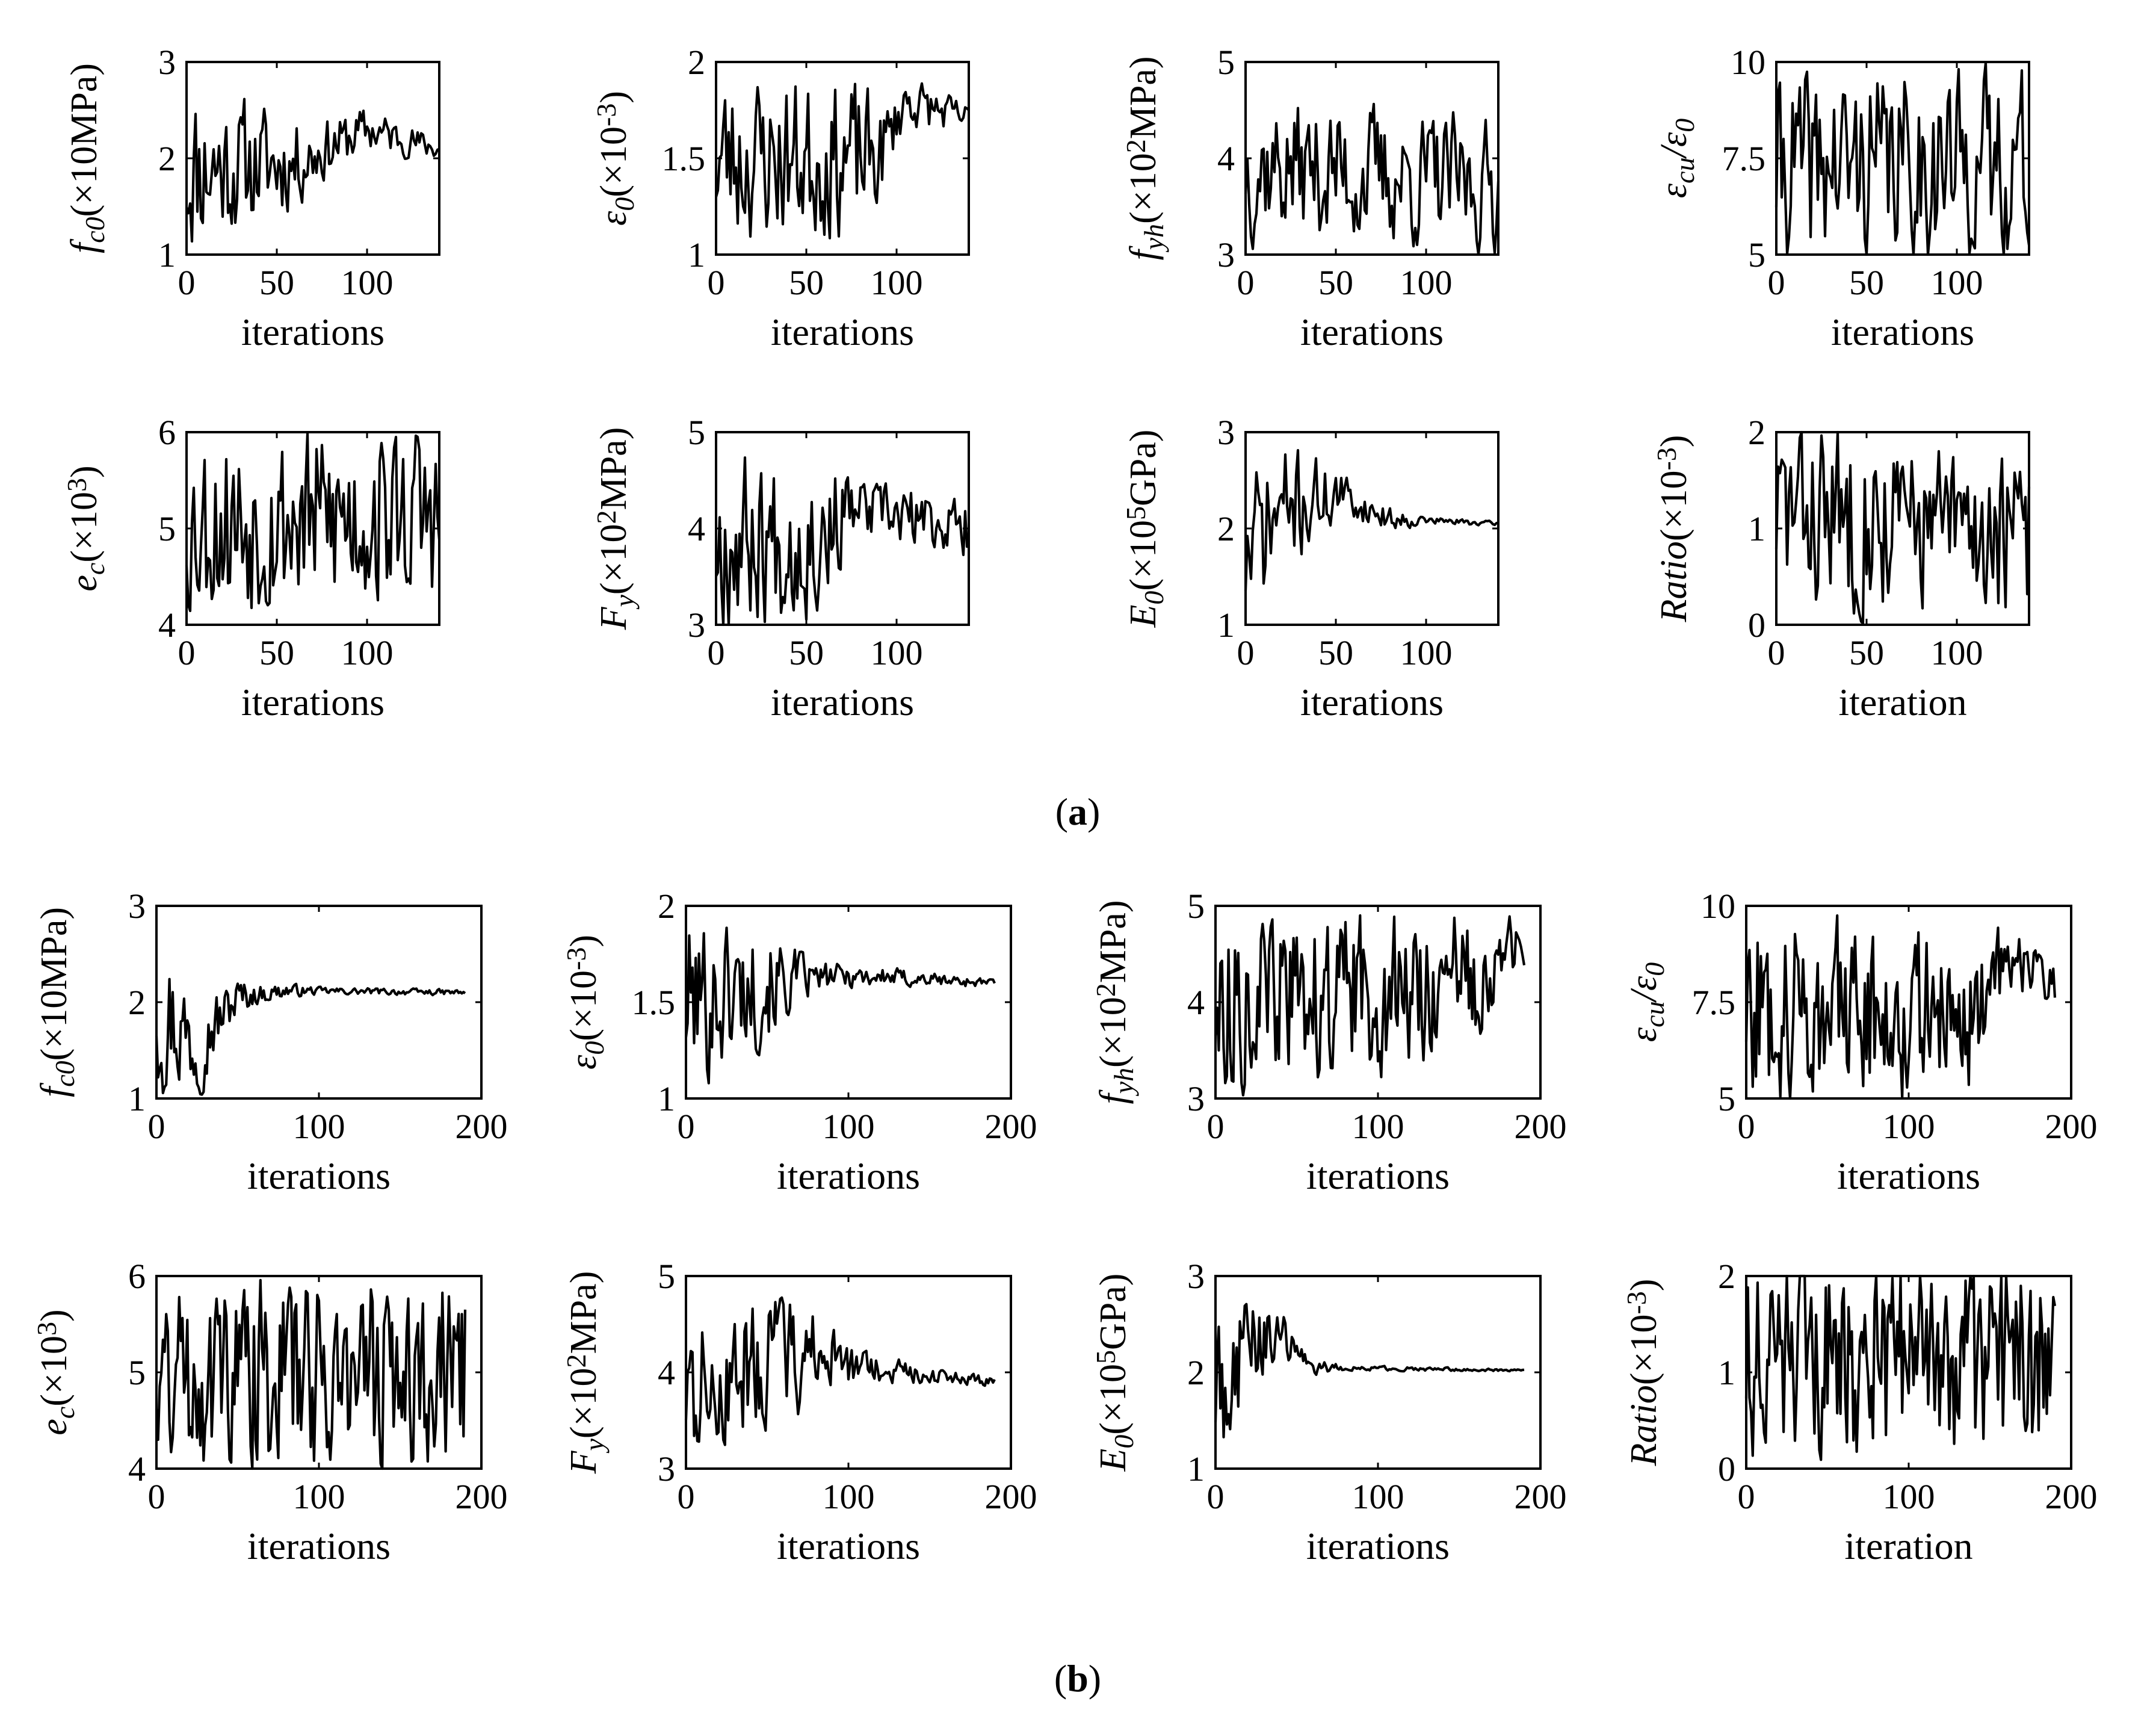 The height and width of the screenshot is (1710, 2156). Describe the element at coordinates (1105, 1357) in the screenshot. I see `ylabel-part: 5` at that location.